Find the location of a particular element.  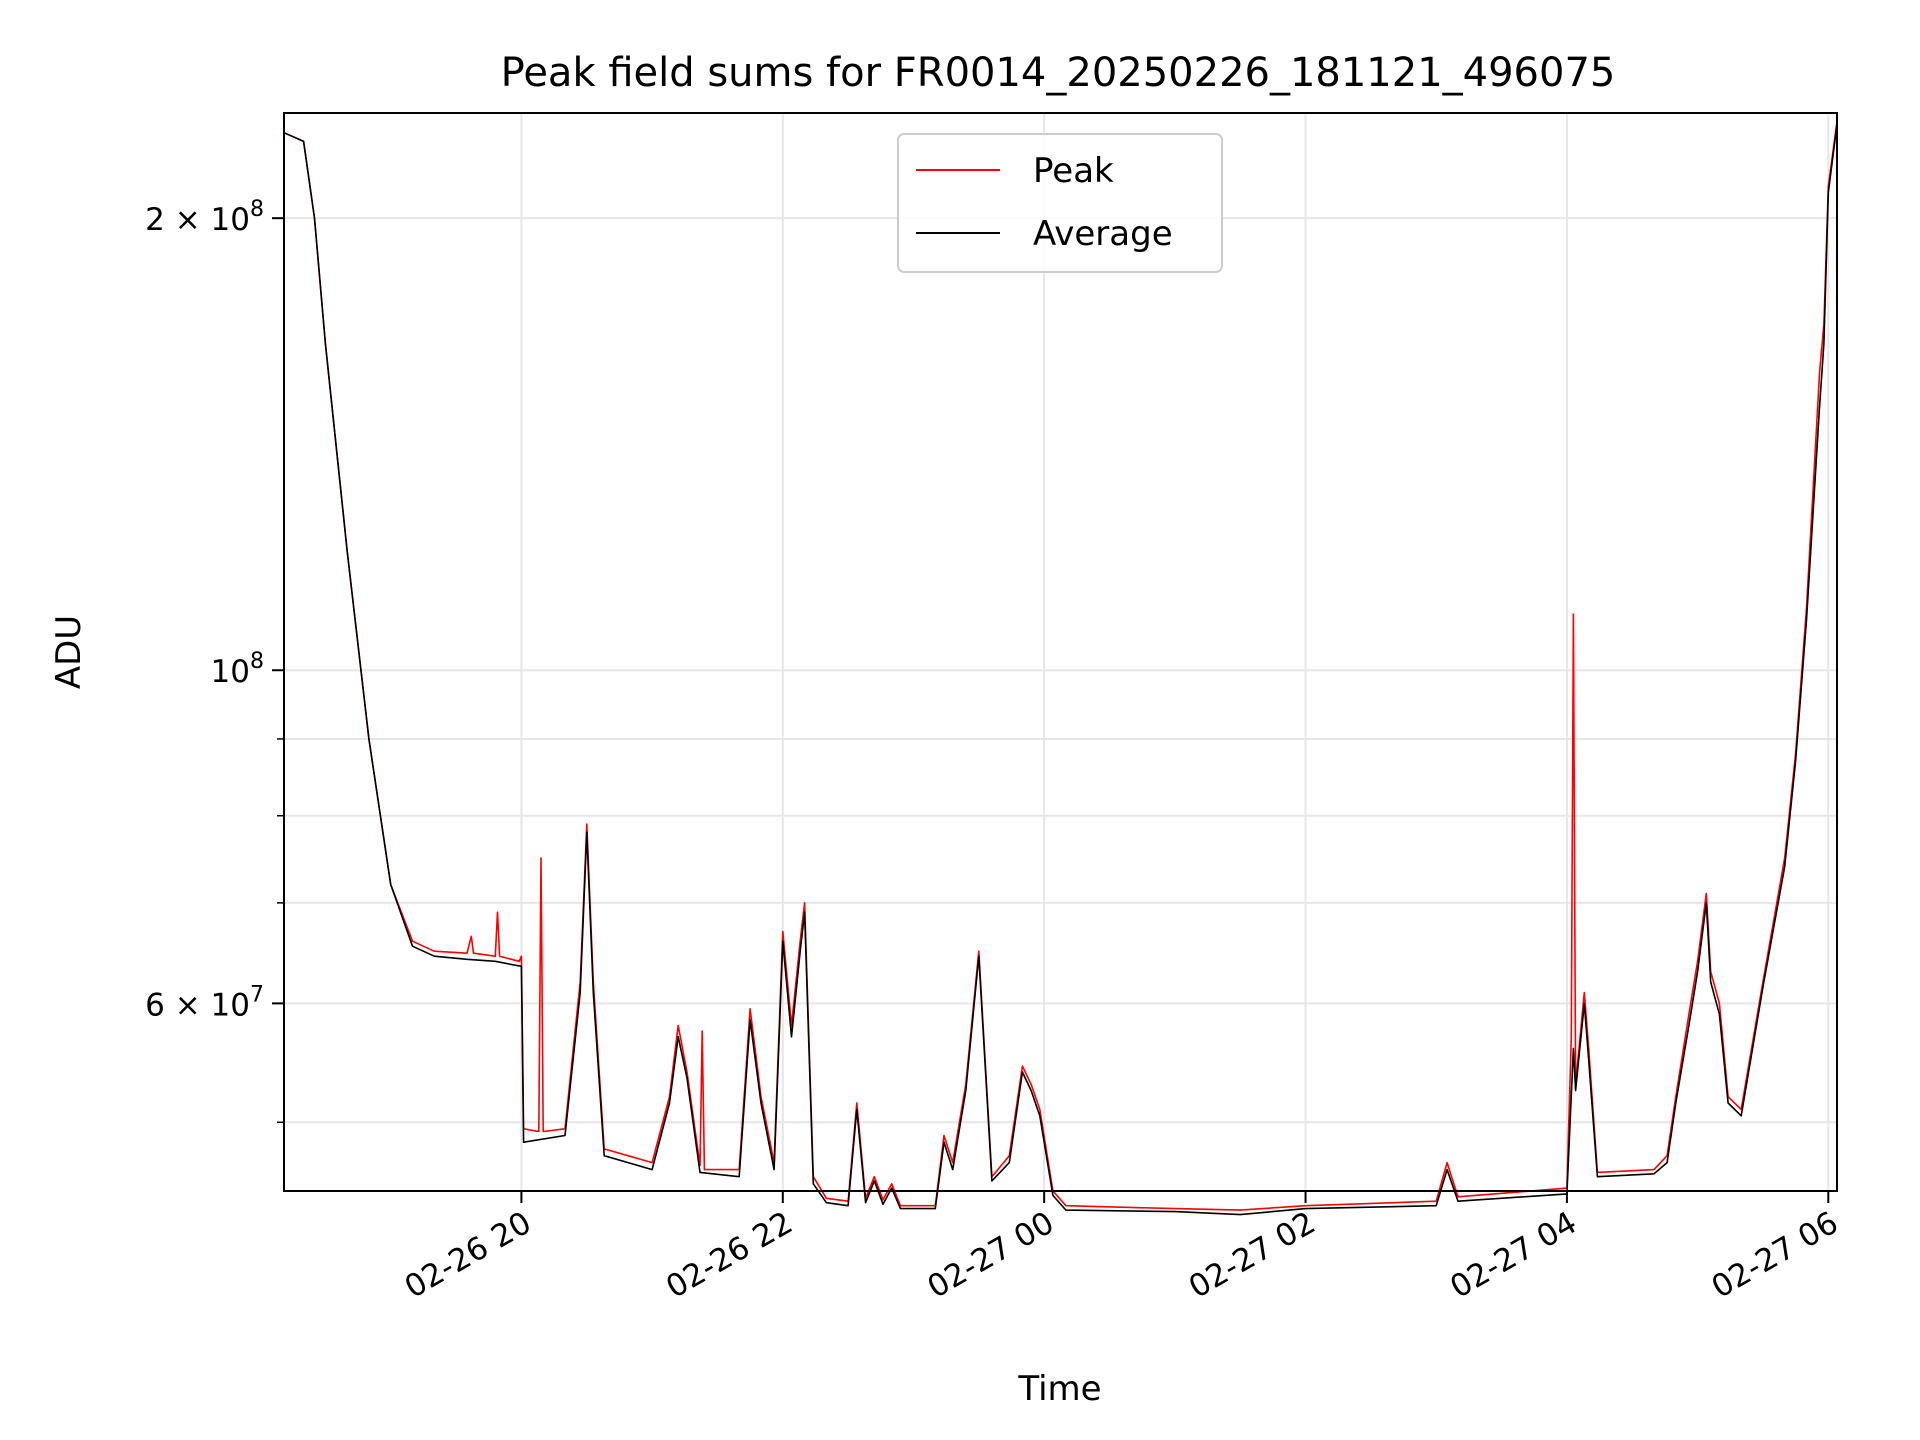

y-ticks: 6 × 107 108 2 × 108 is located at coordinates (214, 660).